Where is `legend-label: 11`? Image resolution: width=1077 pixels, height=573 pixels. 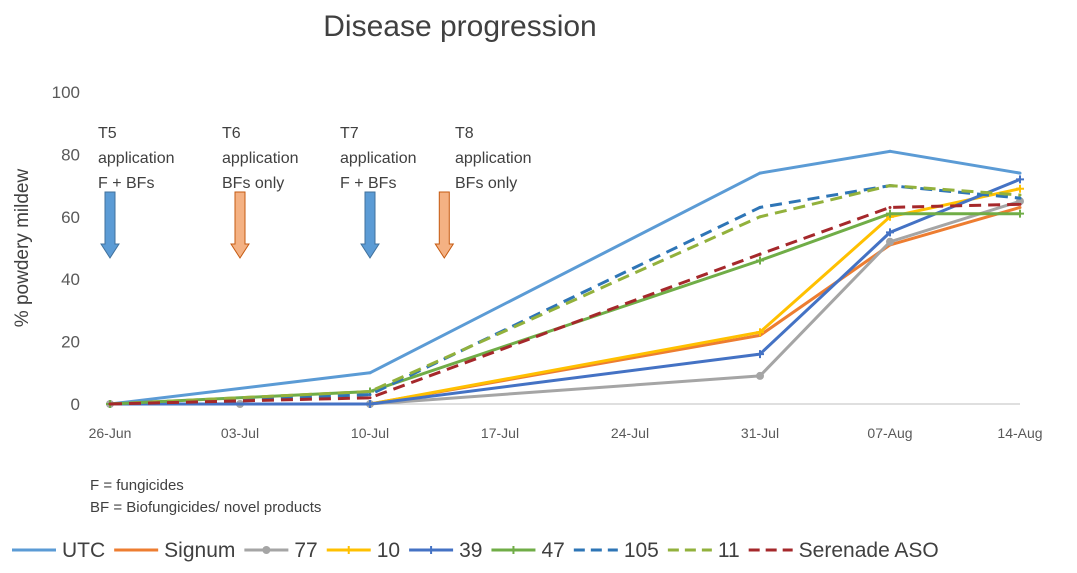
legend-label: 11 is located at coordinates (729, 550).